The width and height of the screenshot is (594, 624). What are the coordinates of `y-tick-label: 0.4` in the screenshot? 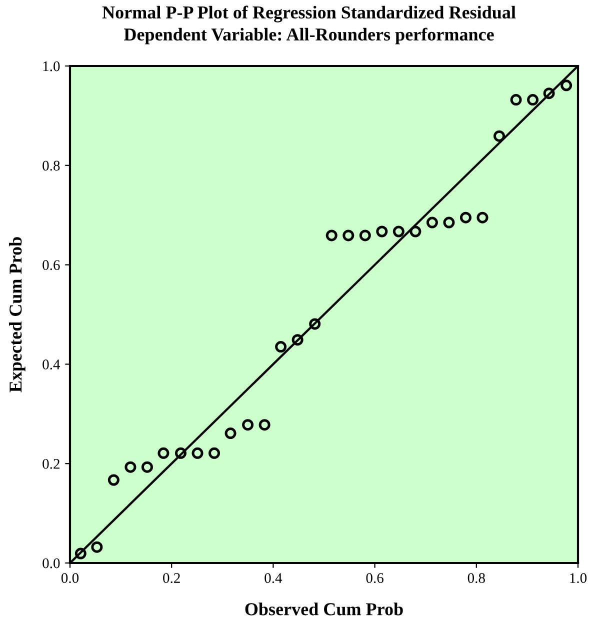 It's located at (51, 365).